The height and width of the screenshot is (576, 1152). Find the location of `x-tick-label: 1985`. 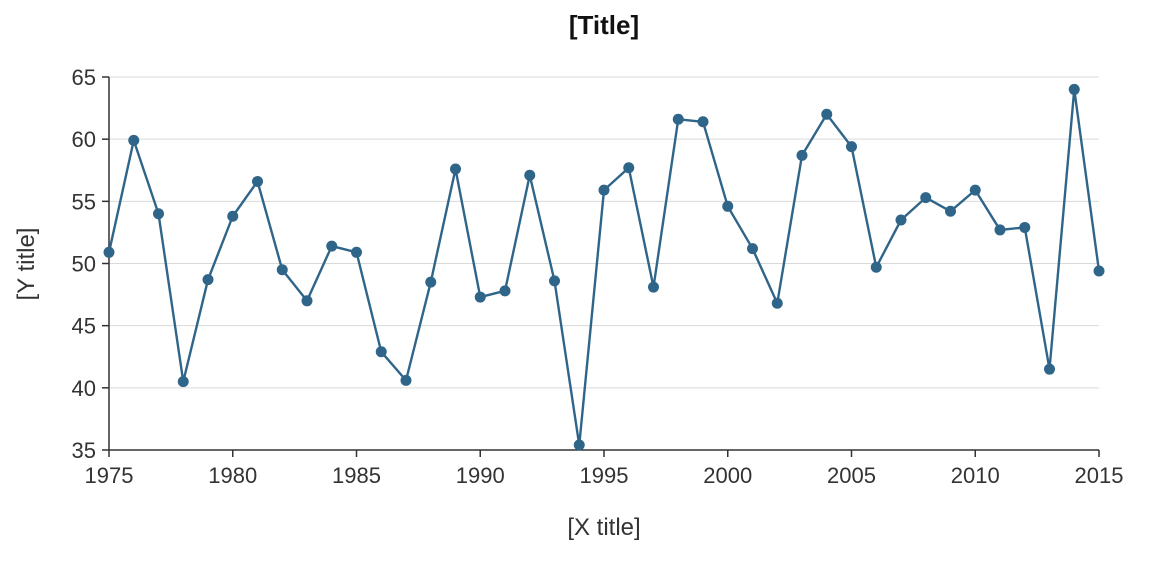

x-tick-label: 1985 is located at coordinates (356, 475).